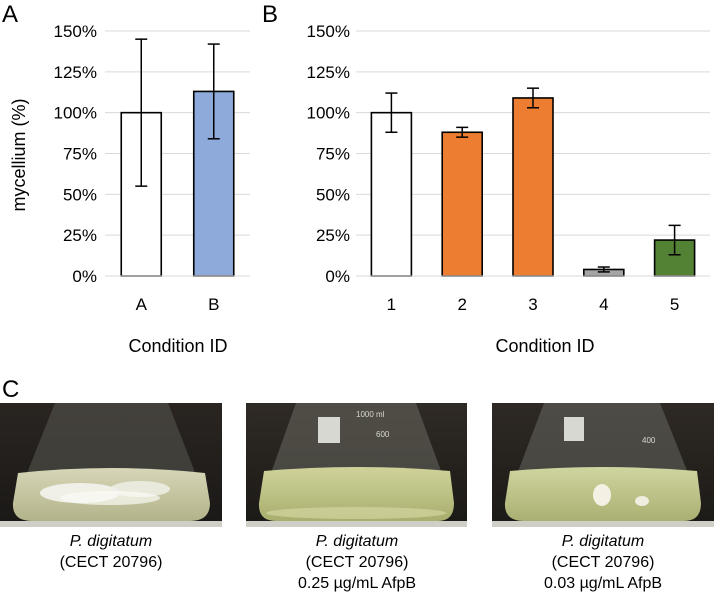  Describe the element at coordinates (80, 235) in the screenshot. I see `a-y-tick-label: 25%` at that location.